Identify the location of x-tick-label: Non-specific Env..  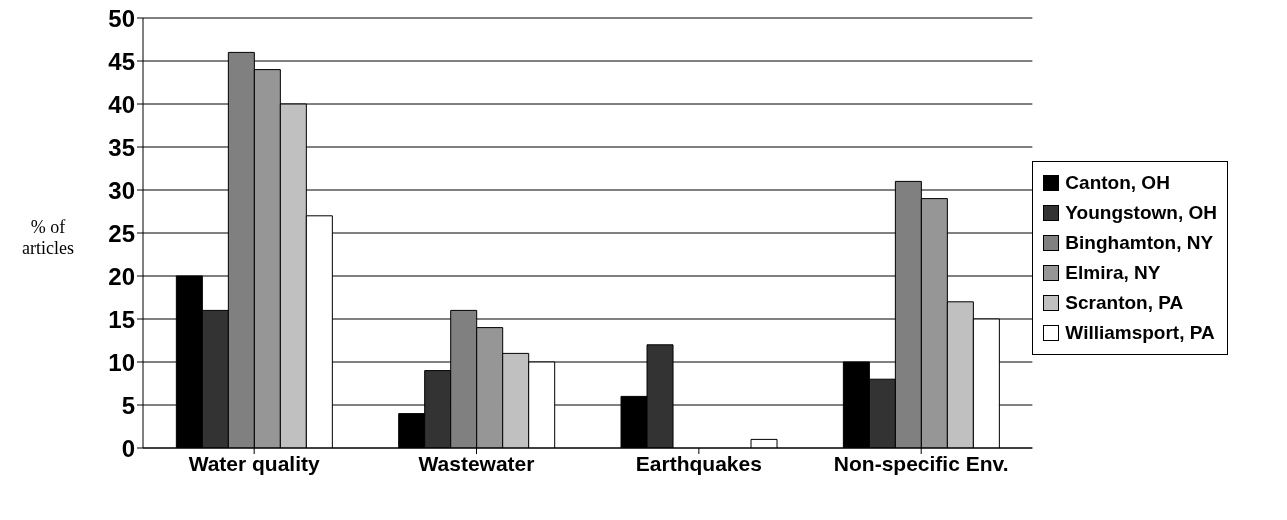
(921, 463).